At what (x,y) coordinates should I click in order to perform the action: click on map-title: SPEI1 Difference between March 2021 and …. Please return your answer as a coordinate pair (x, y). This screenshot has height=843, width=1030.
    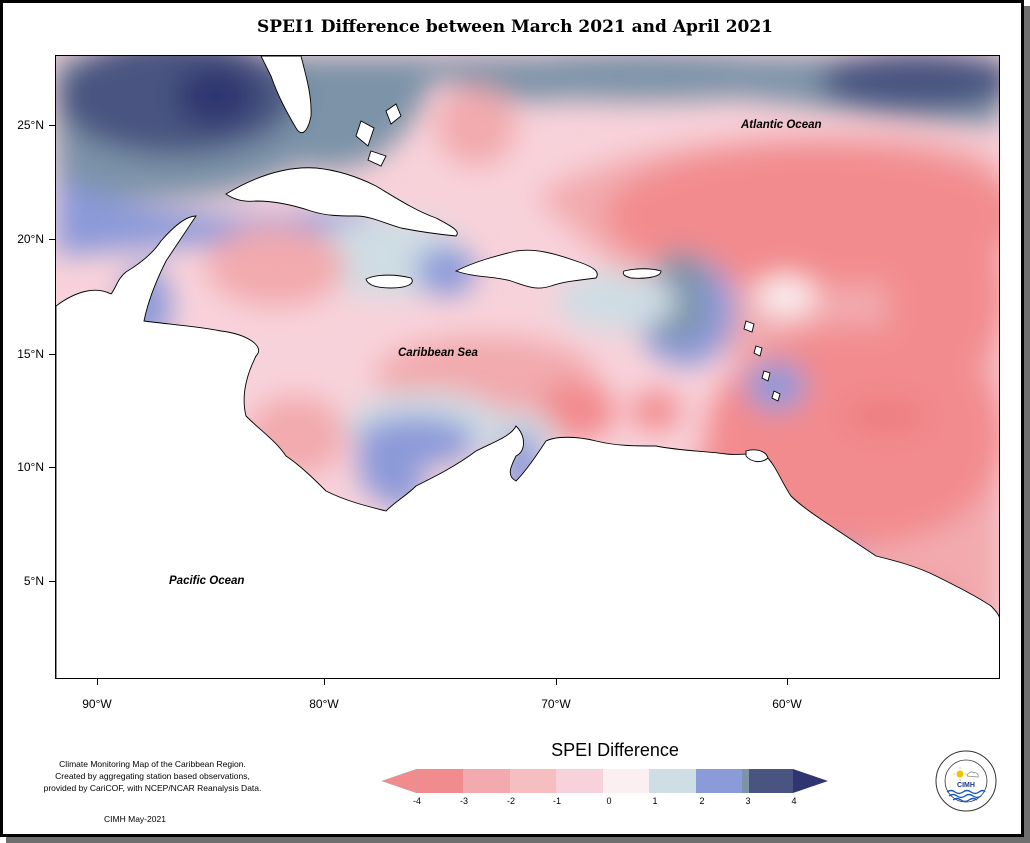
    Looking at the image, I should click on (515, 27).